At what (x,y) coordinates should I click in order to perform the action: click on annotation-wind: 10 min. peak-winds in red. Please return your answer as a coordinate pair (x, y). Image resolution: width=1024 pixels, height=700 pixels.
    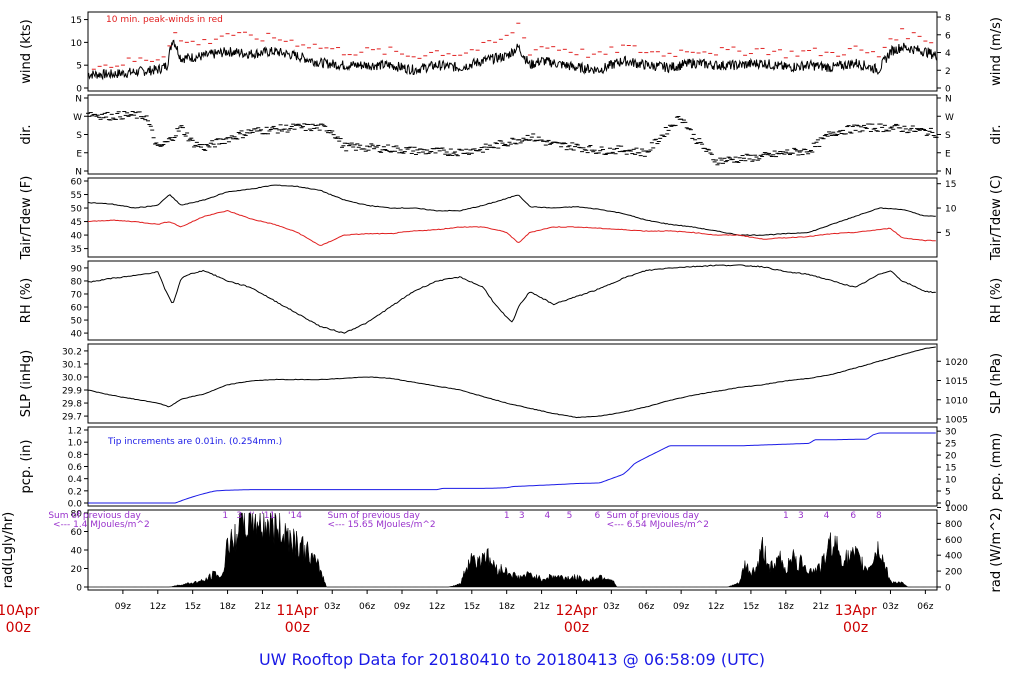
    Looking at the image, I should click on (164, 20).